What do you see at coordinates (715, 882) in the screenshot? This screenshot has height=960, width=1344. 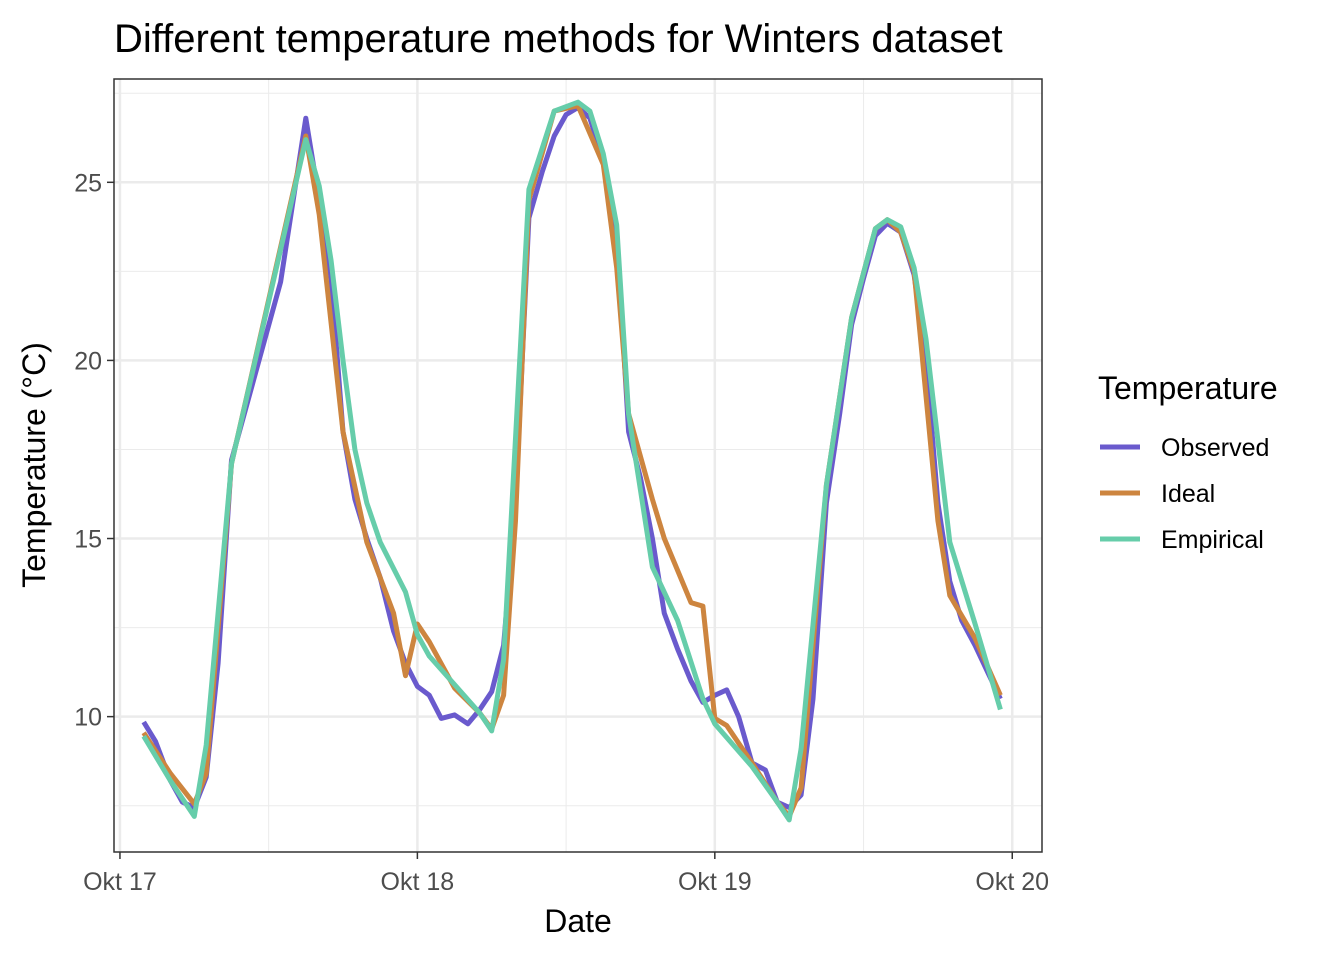 I see `x-tick-label: Okt 19` at bounding box center [715, 882].